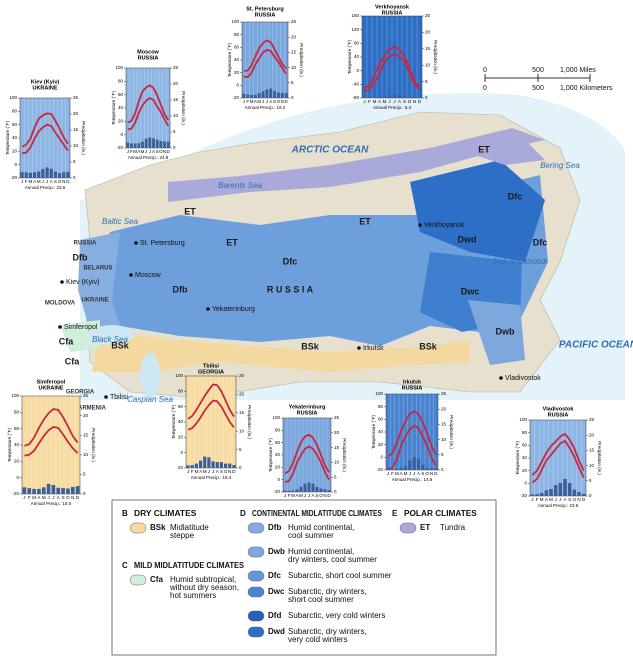 The height and width of the screenshot is (665, 633). Describe the element at coordinates (506, 331) in the screenshot. I see `map-label: Dwb` at that location.